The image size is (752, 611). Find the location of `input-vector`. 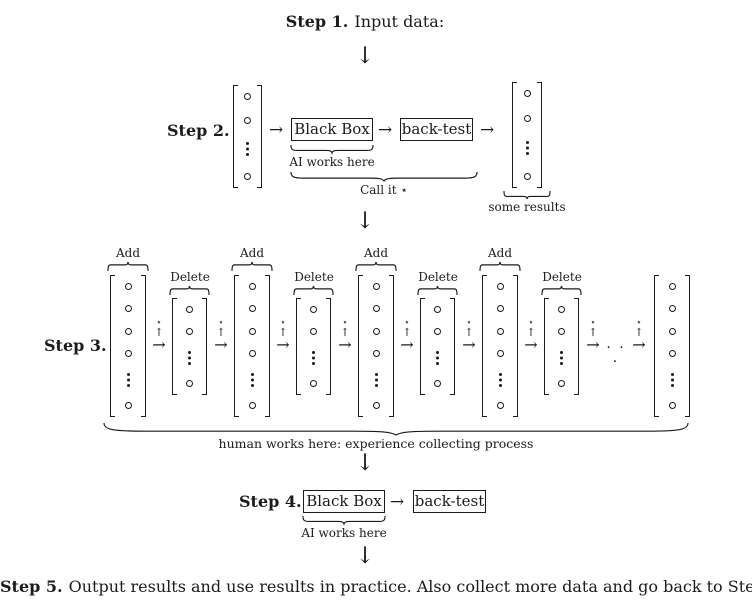

input-vector is located at coordinates (247, 136).